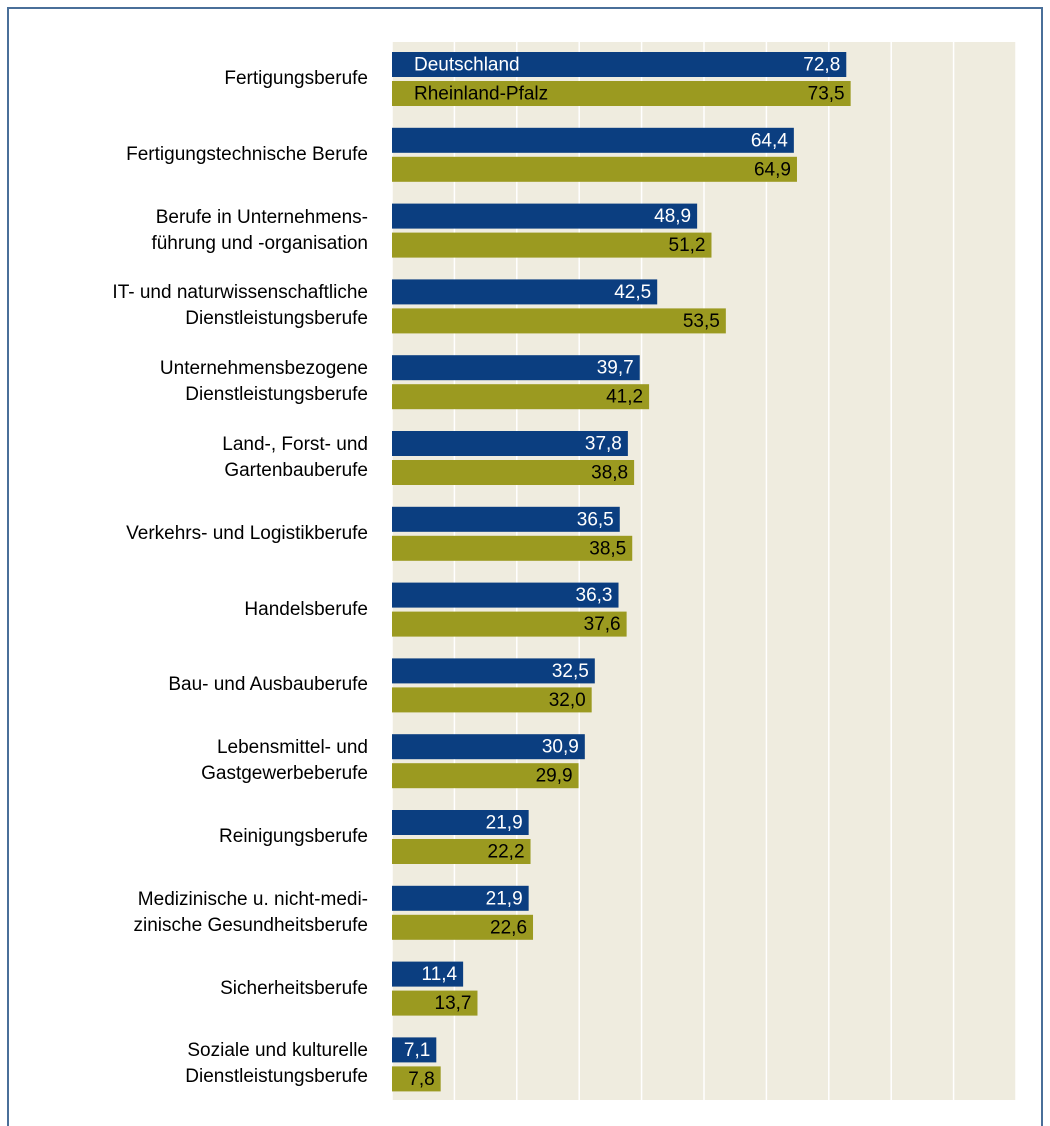  I want to click on category-label: Handelsberufe, so click(306, 609).